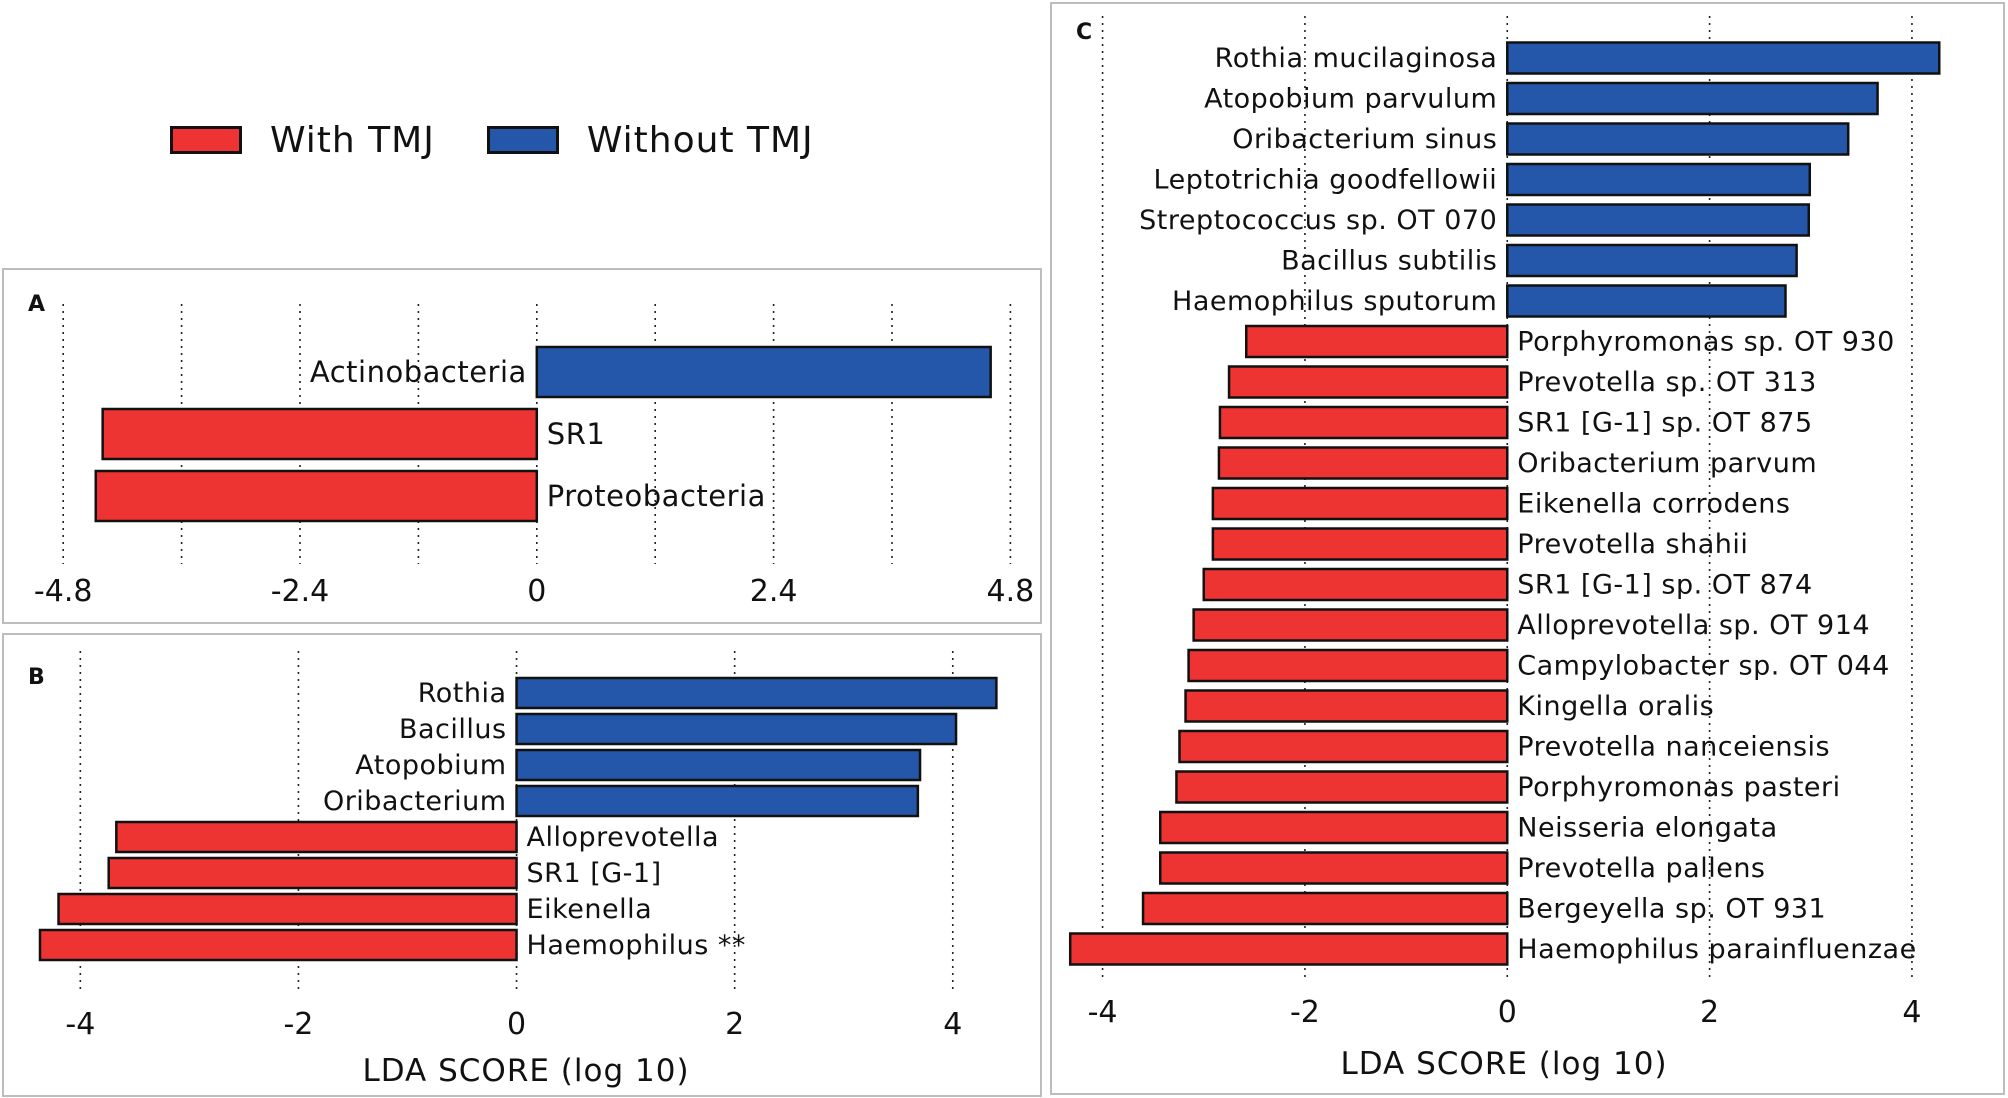  I want to click on legend: With TMJ Without TMJ, so click(518, 140).